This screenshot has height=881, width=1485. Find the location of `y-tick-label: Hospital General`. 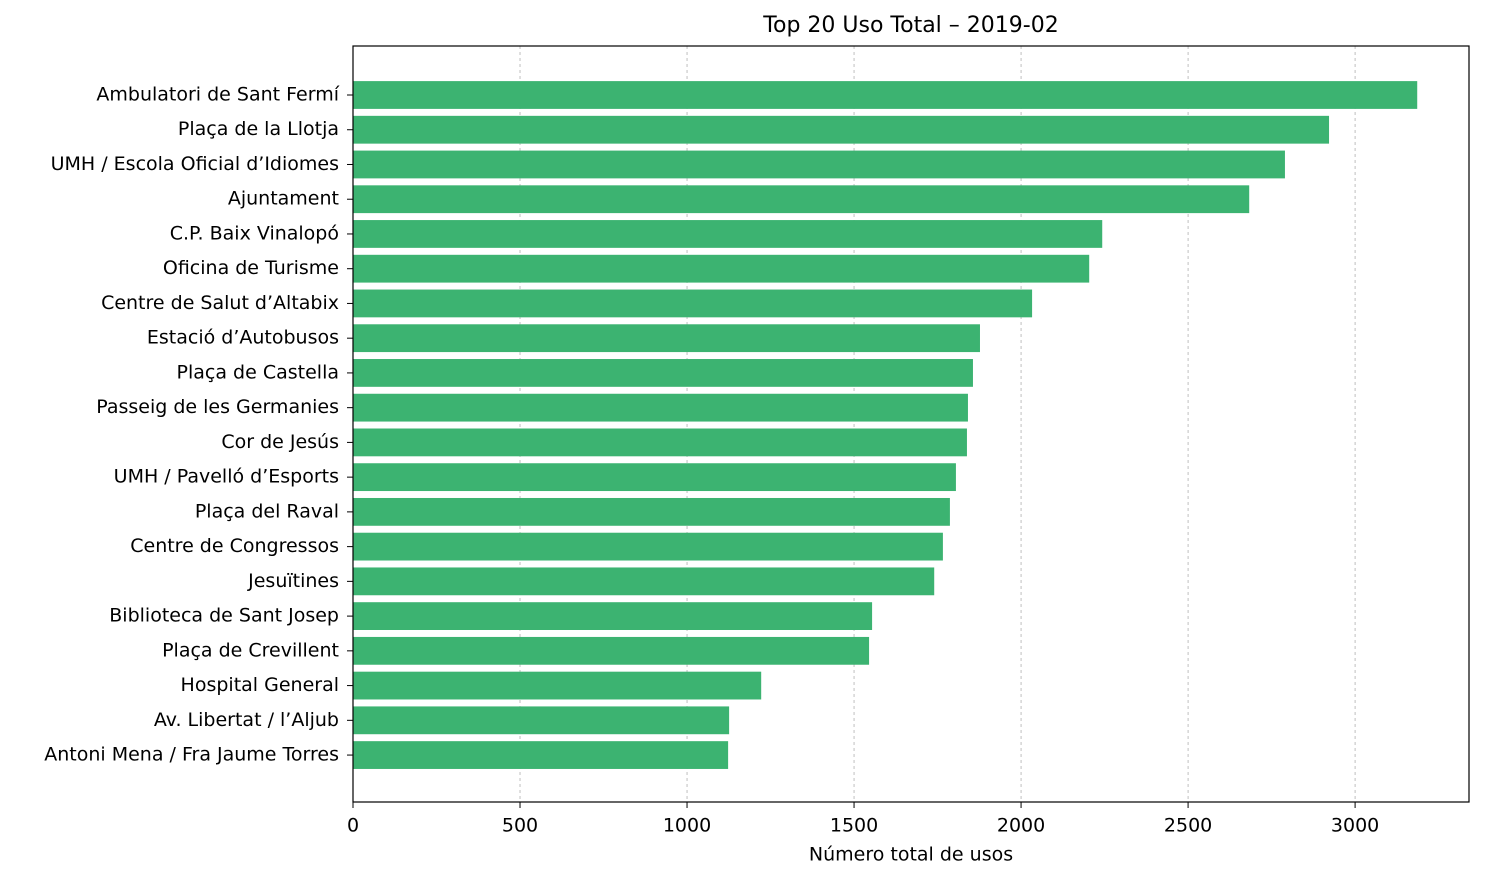

y-tick-label: Hospital General is located at coordinates (260, 685).